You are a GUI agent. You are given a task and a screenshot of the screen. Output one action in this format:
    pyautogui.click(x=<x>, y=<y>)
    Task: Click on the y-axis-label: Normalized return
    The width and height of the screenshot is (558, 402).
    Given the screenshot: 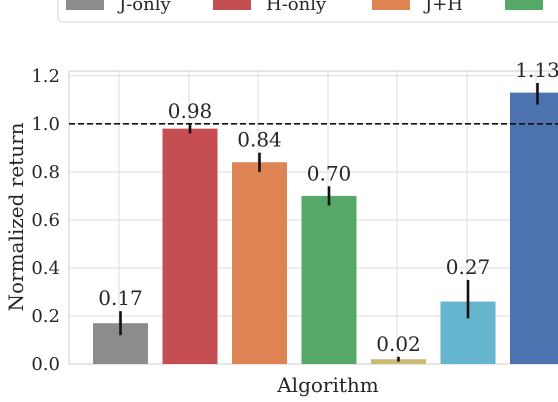 What is the action you would take?
    pyautogui.click(x=16, y=216)
    